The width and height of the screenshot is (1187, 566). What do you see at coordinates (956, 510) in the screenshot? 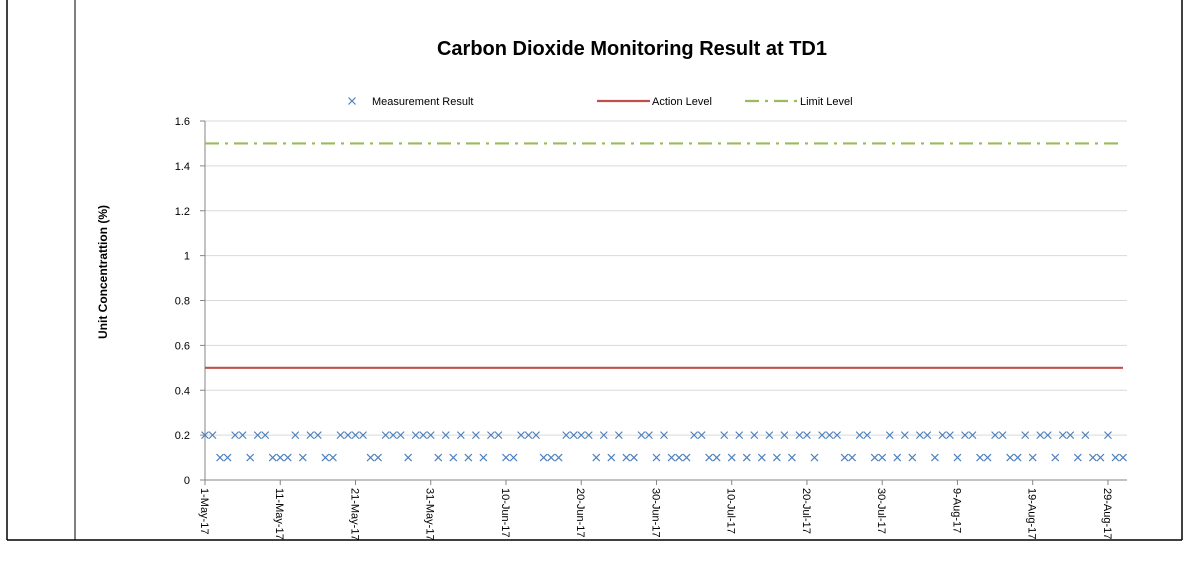
I see `x-tick-label: 9-Aug-17` at bounding box center [956, 510].